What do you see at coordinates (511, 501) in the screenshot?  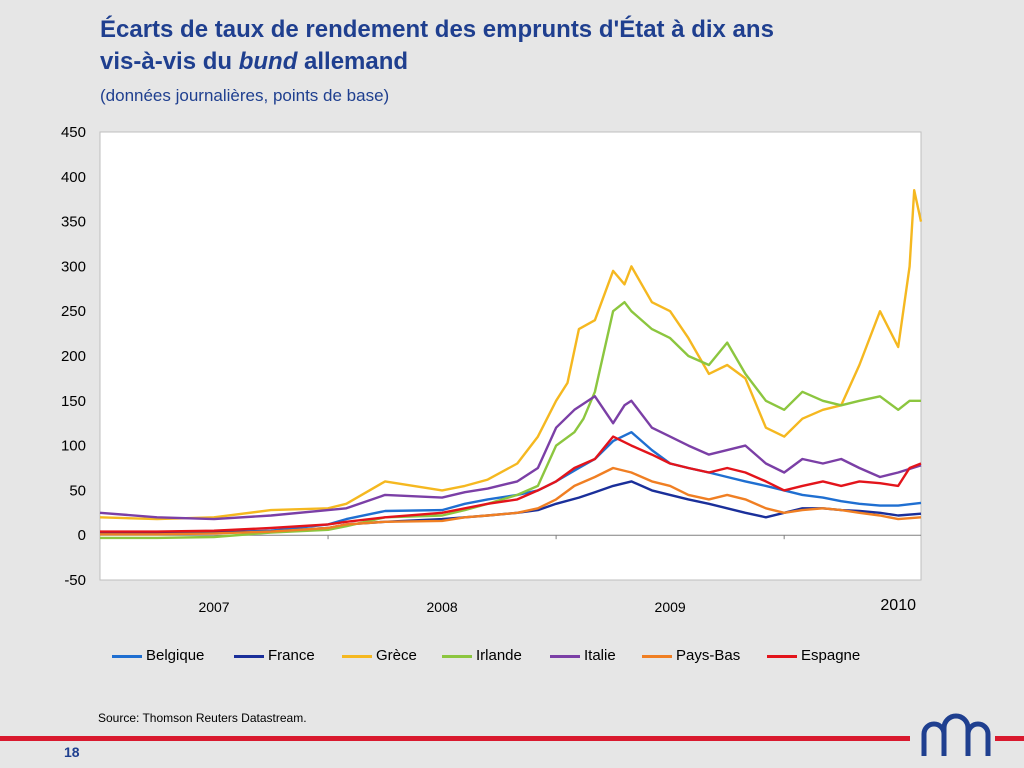 I see `series-line-pays-bas` at bounding box center [511, 501].